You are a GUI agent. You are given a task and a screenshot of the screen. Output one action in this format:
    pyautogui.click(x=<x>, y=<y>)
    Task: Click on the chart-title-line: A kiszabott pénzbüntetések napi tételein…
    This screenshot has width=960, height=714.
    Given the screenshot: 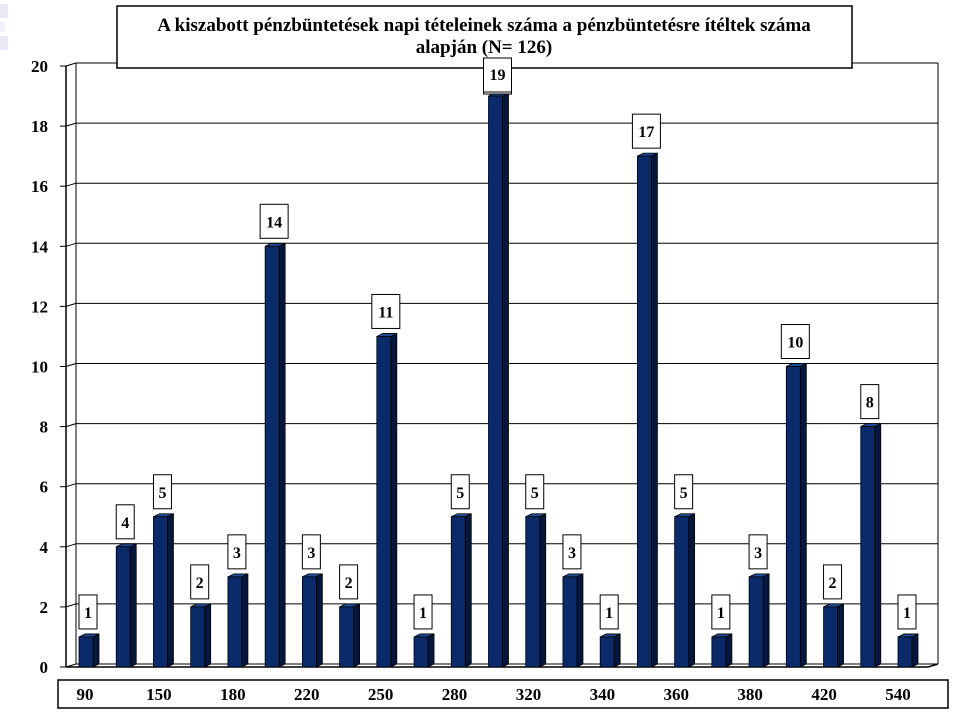 What is the action you would take?
    pyautogui.click(x=484, y=25)
    